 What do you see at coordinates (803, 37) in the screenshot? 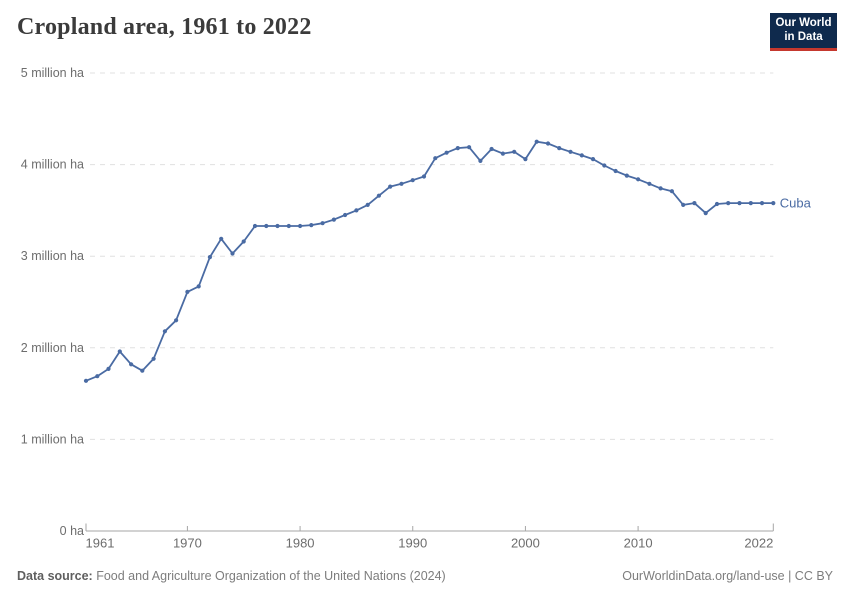
I see `logo-line-2: in Data` at bounding box center [803, 37].